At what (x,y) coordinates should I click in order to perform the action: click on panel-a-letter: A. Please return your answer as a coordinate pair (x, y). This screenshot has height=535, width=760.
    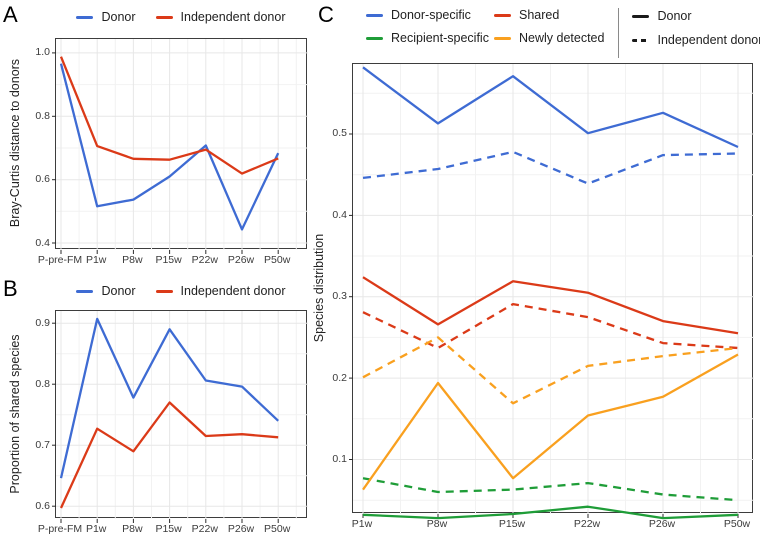
    Looking at the image, I should click on (10, 14).